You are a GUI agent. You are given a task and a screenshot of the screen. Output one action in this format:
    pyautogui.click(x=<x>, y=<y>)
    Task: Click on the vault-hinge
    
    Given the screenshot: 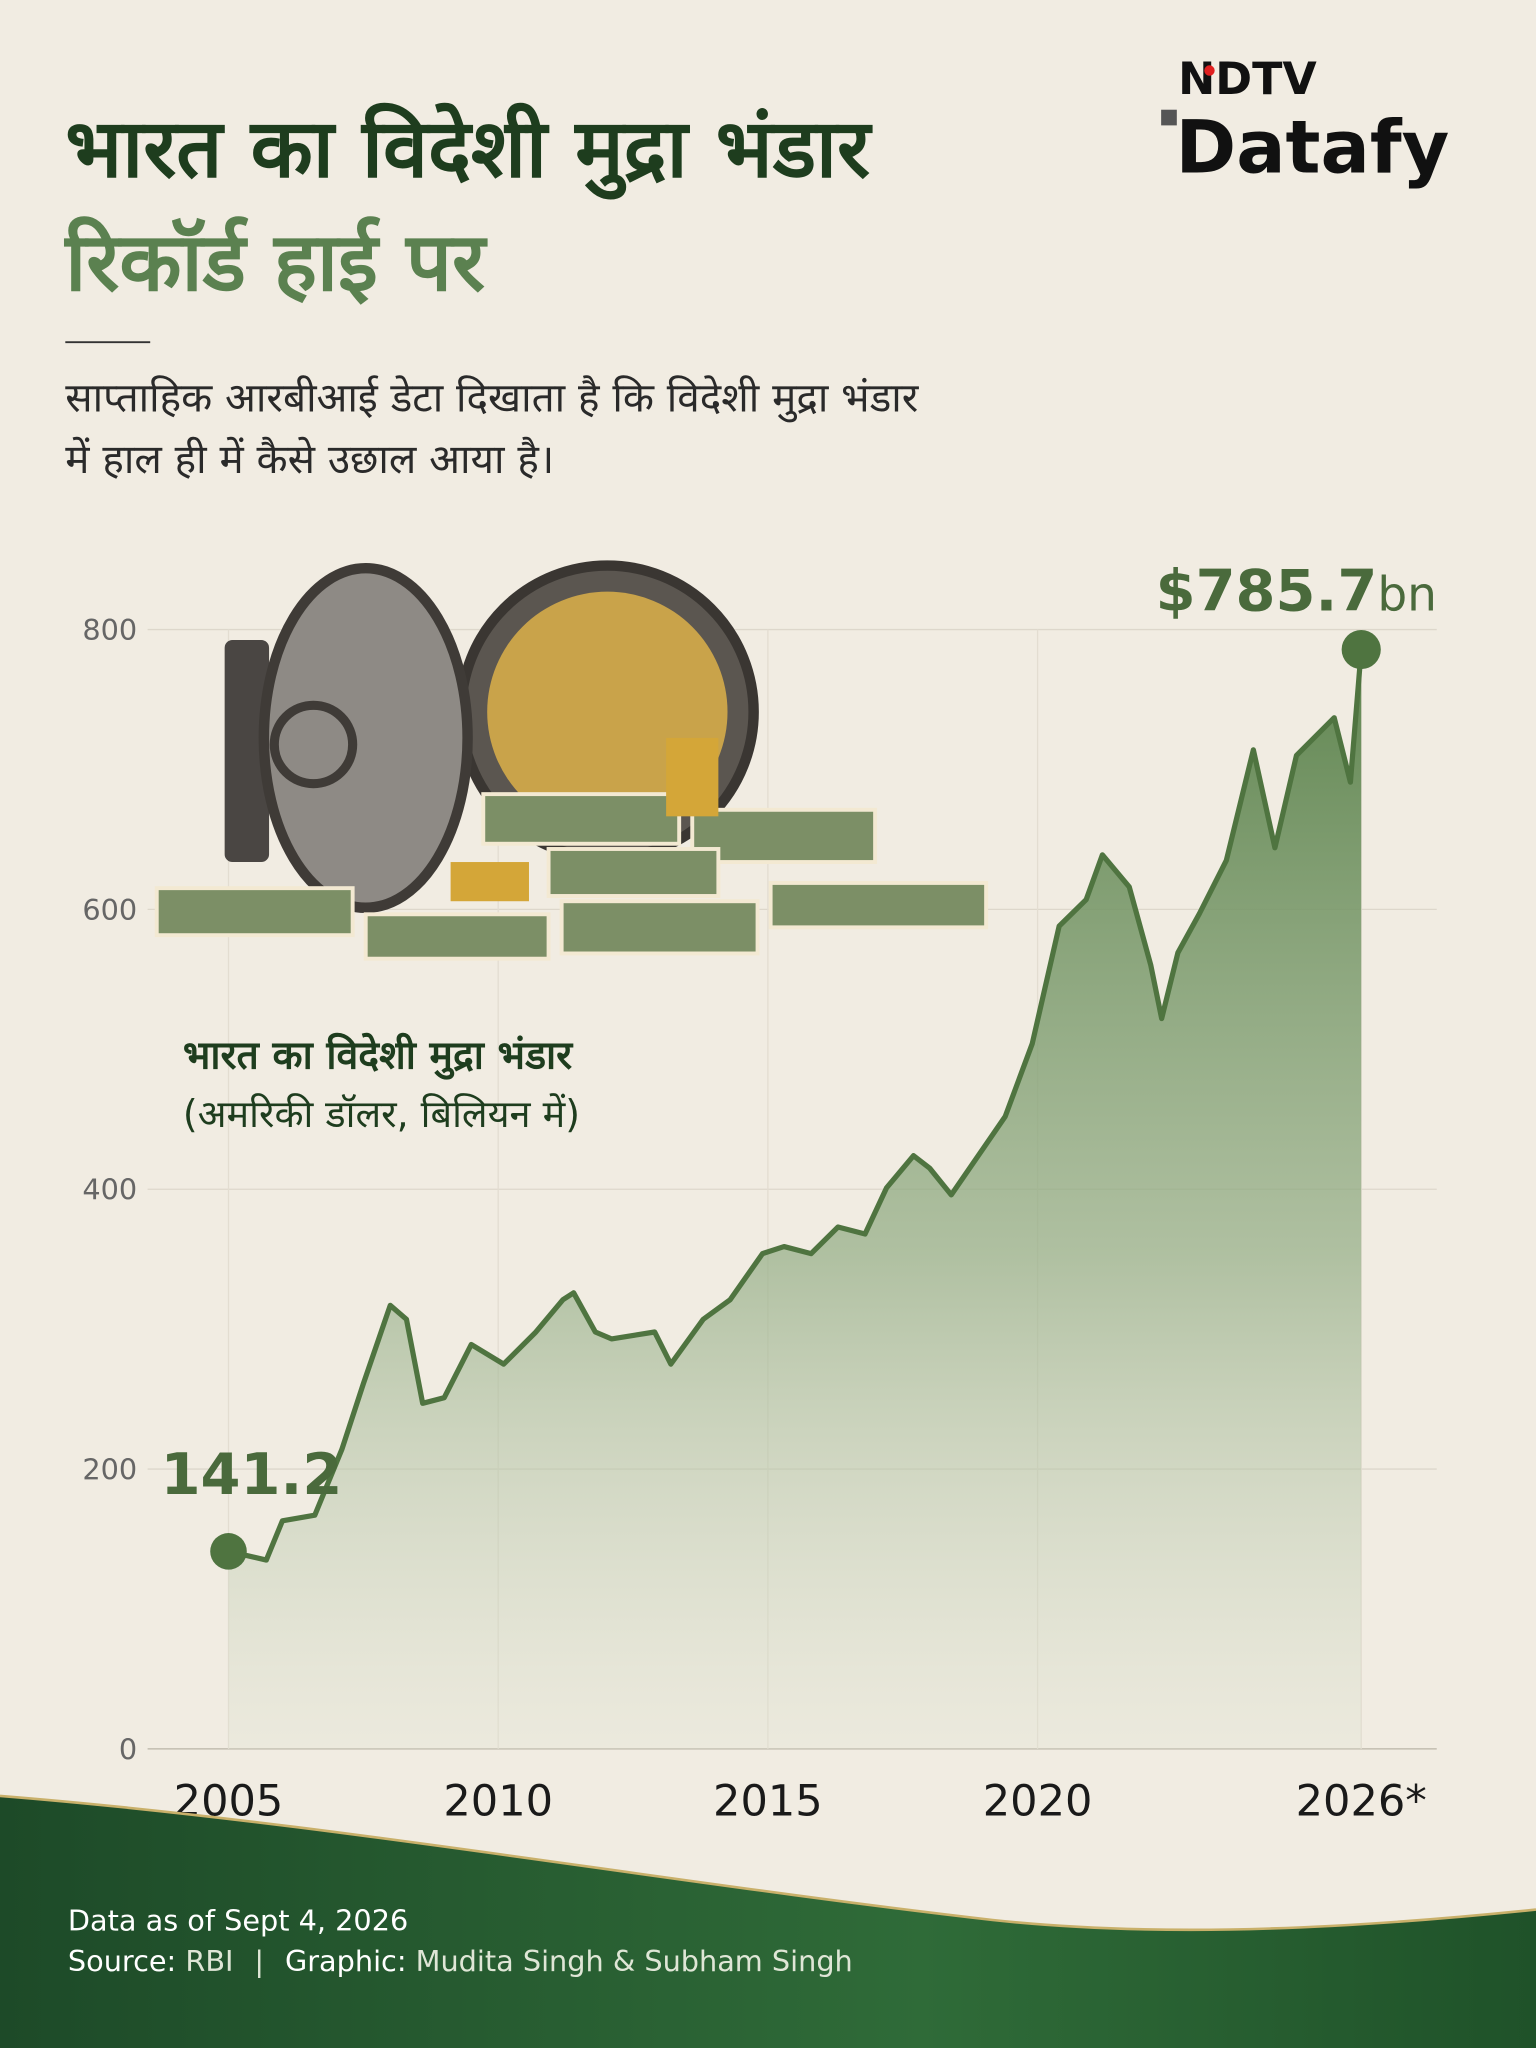 What is the action you would take?
    pyautogui.click(x=247, y=751)
    